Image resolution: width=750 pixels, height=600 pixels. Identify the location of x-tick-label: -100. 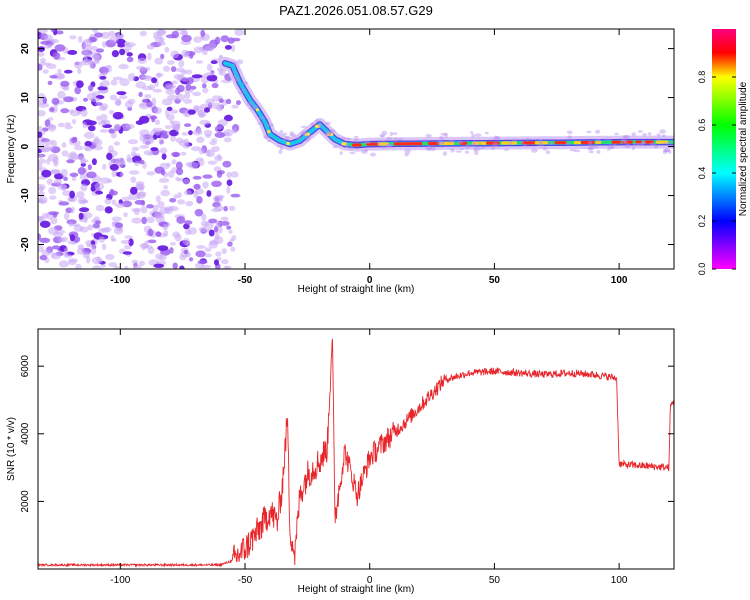
(120, 580).